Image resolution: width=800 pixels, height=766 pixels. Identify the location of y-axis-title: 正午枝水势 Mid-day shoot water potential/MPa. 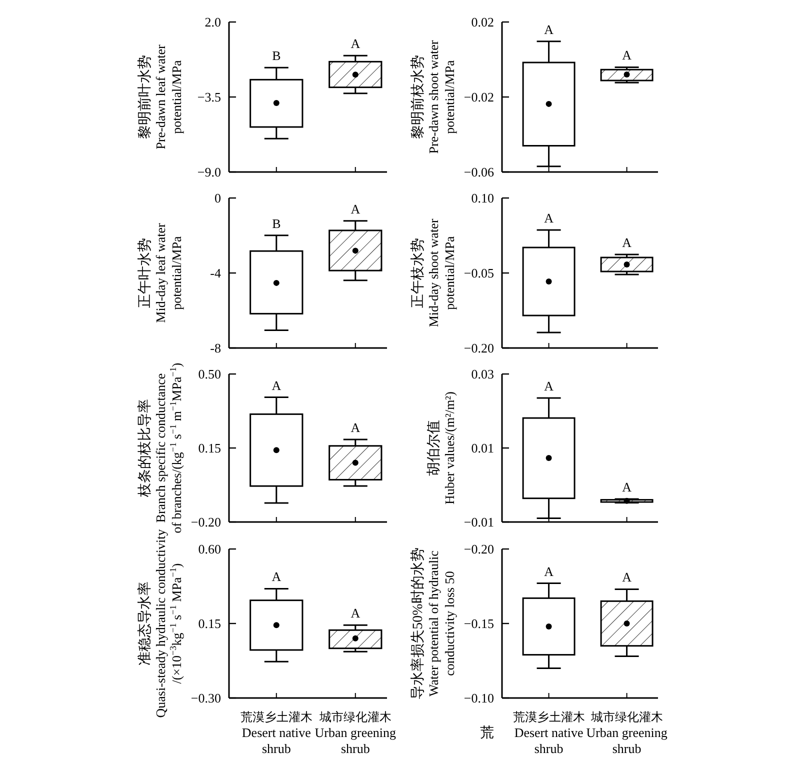
(433, 273).